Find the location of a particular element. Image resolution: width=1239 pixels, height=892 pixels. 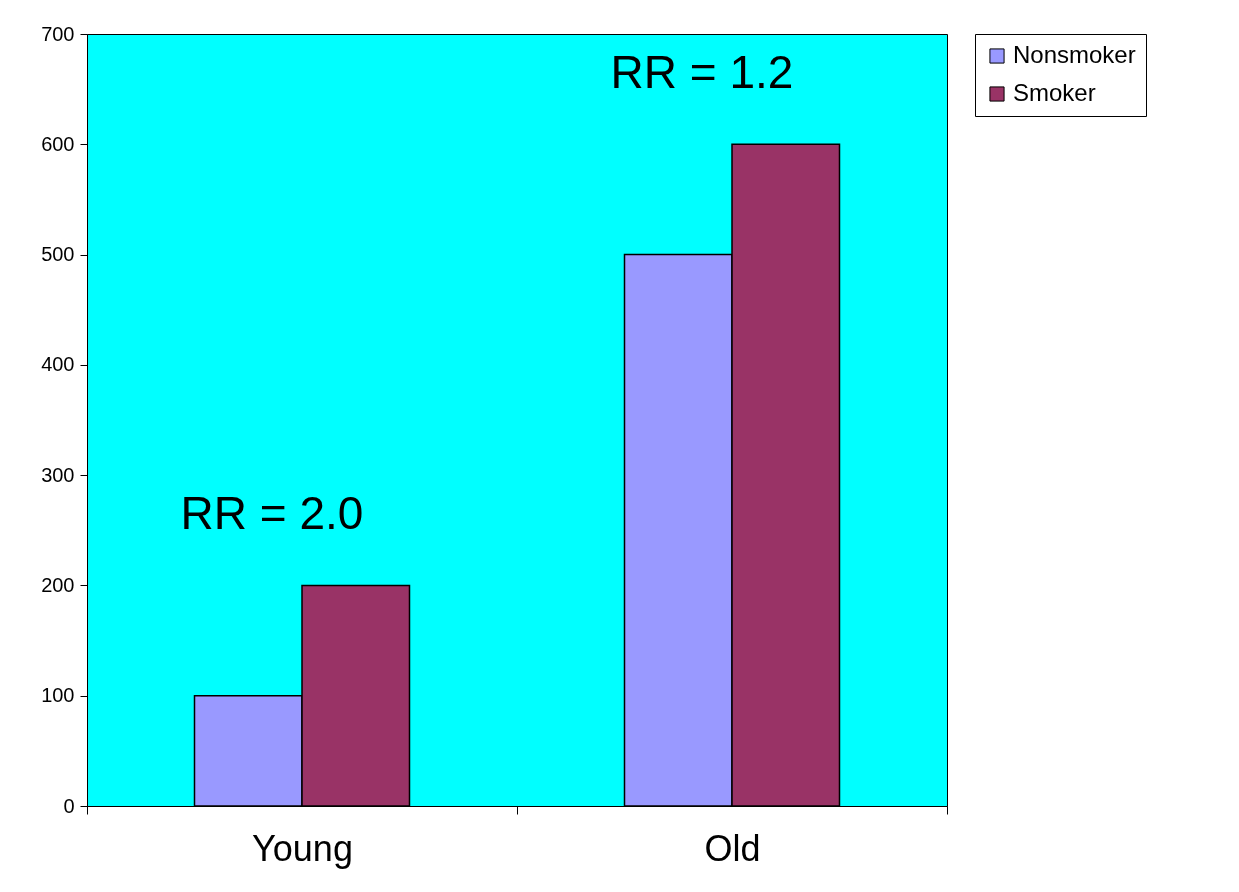

y-tick-label: 600 is located at coordinates (58, 143).